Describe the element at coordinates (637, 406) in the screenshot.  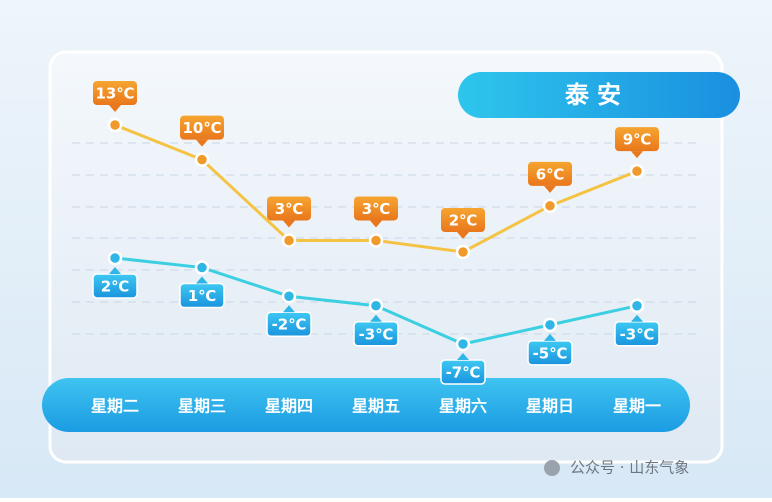
I see `x-tick-label: 星期一` at that location.